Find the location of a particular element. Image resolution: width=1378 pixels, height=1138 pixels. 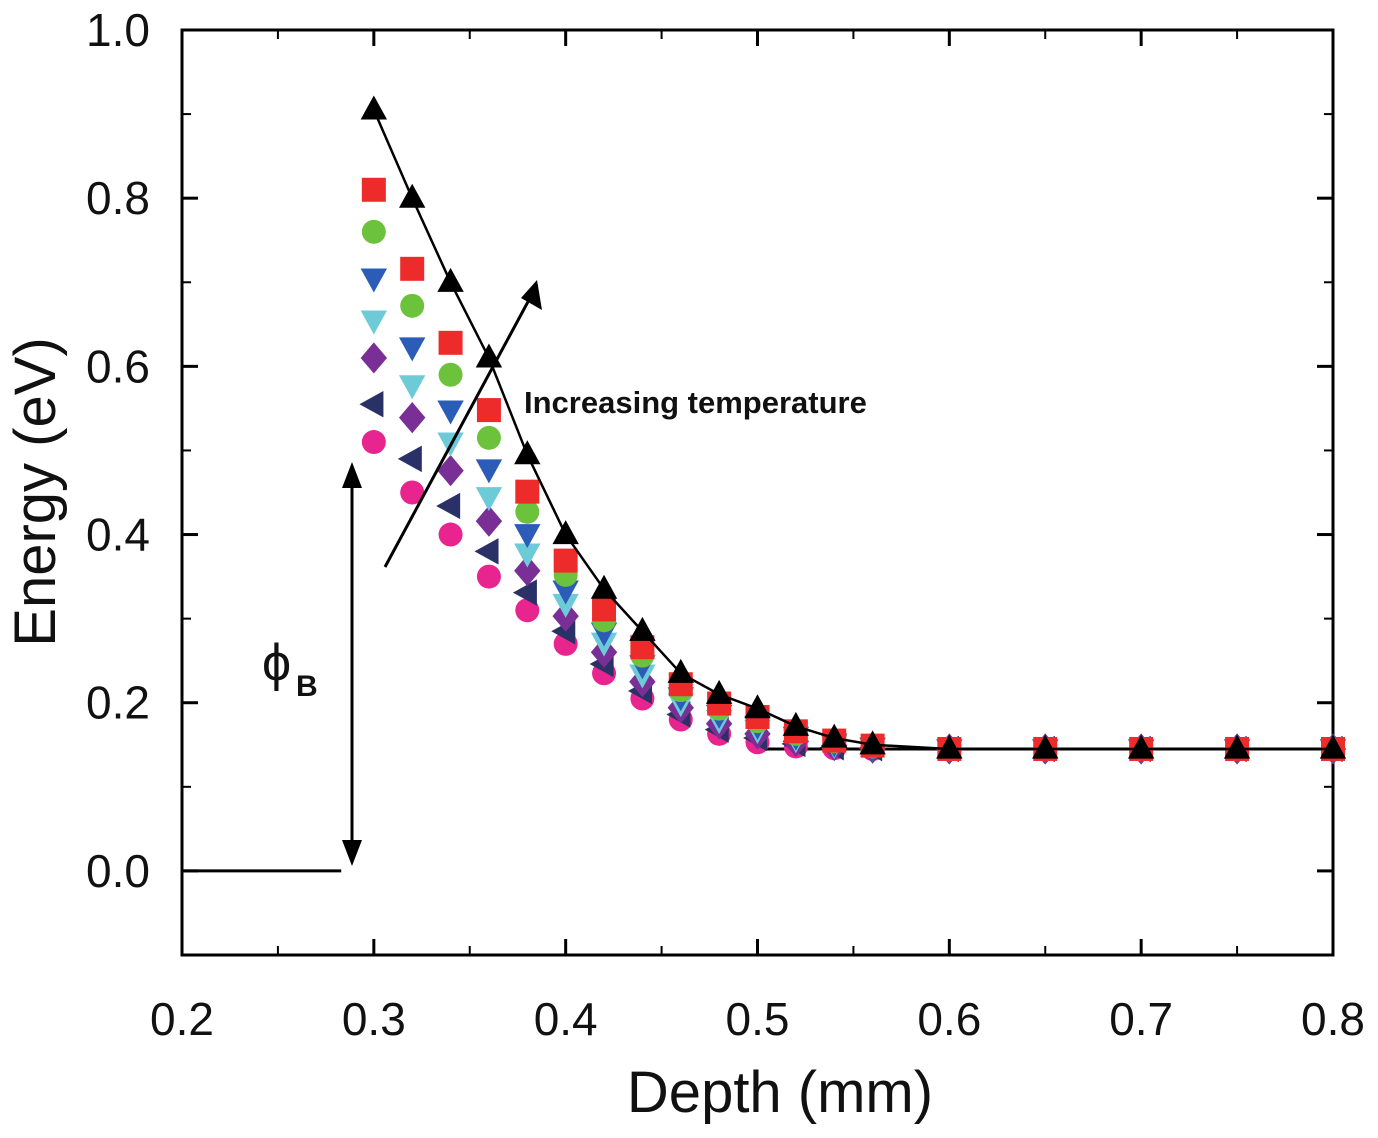

x-tick-label: 0.8 is located at coordinates (1333, 1019).